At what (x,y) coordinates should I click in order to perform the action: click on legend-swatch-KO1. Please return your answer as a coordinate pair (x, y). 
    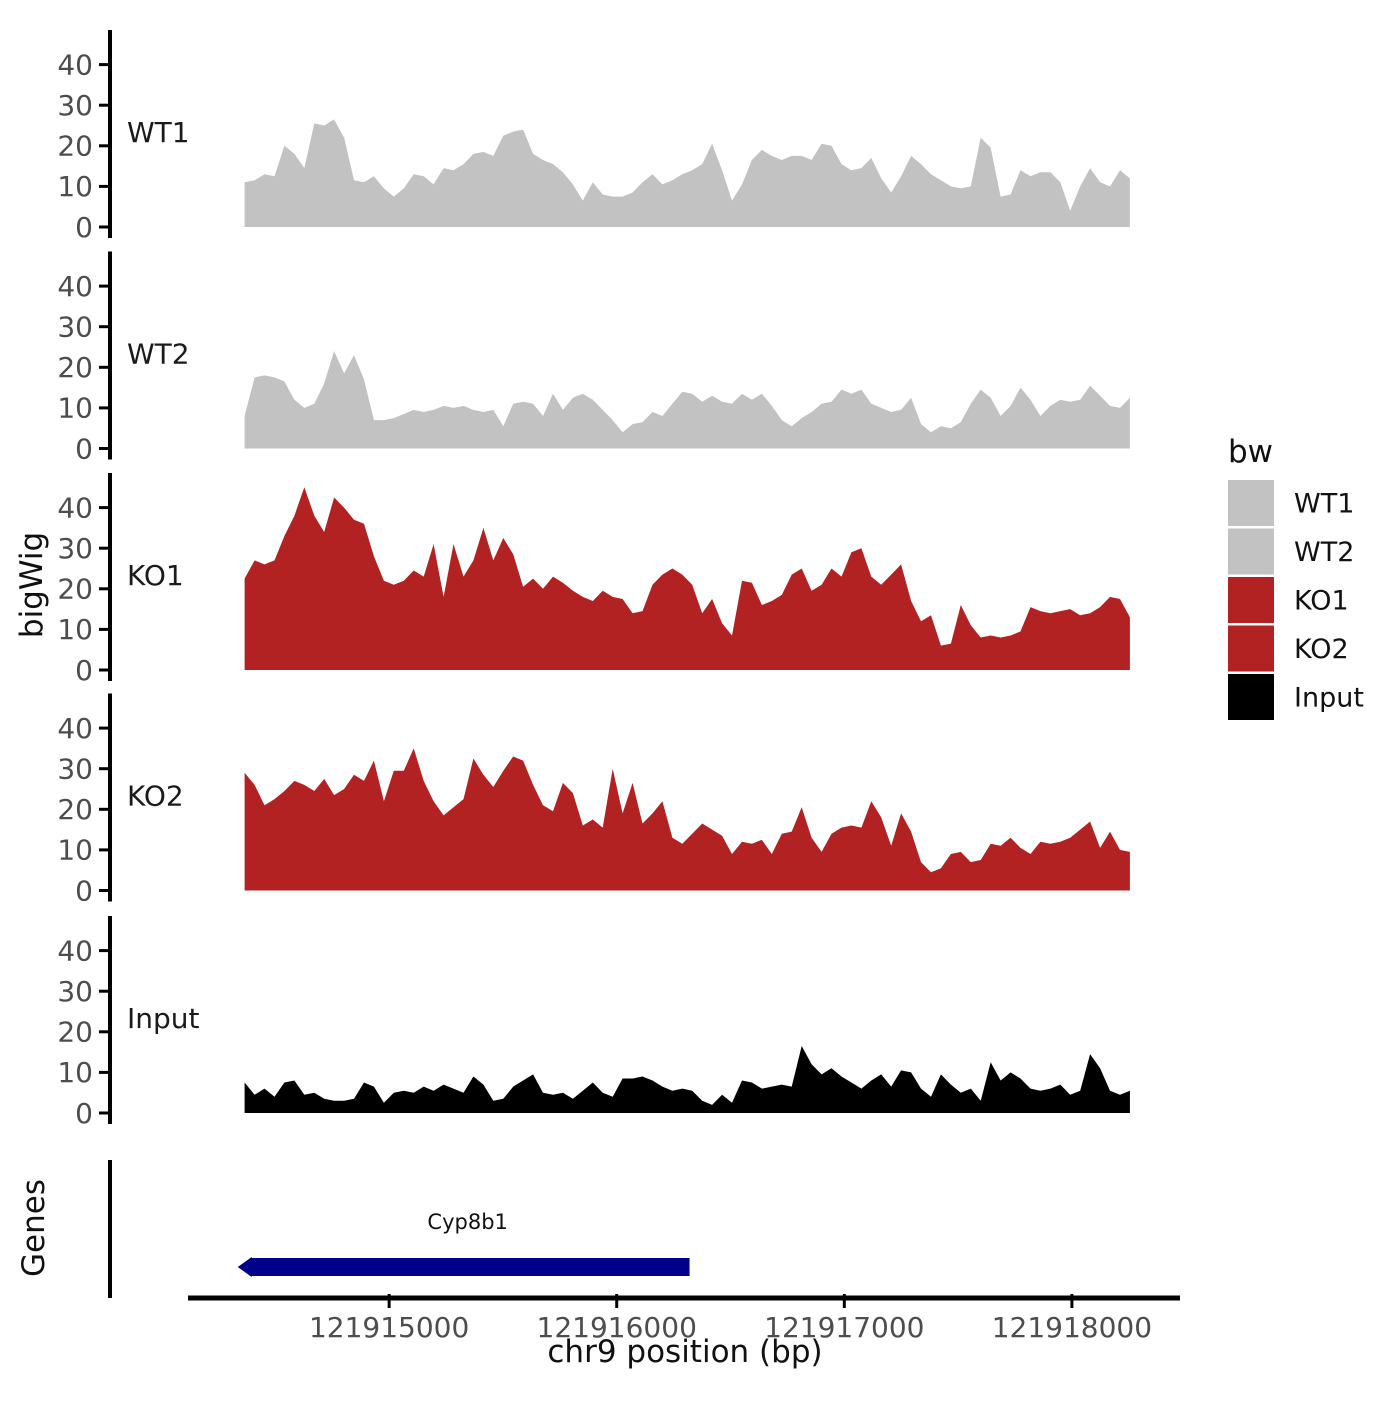
    Looking at the image, I should click on (1251, 600).